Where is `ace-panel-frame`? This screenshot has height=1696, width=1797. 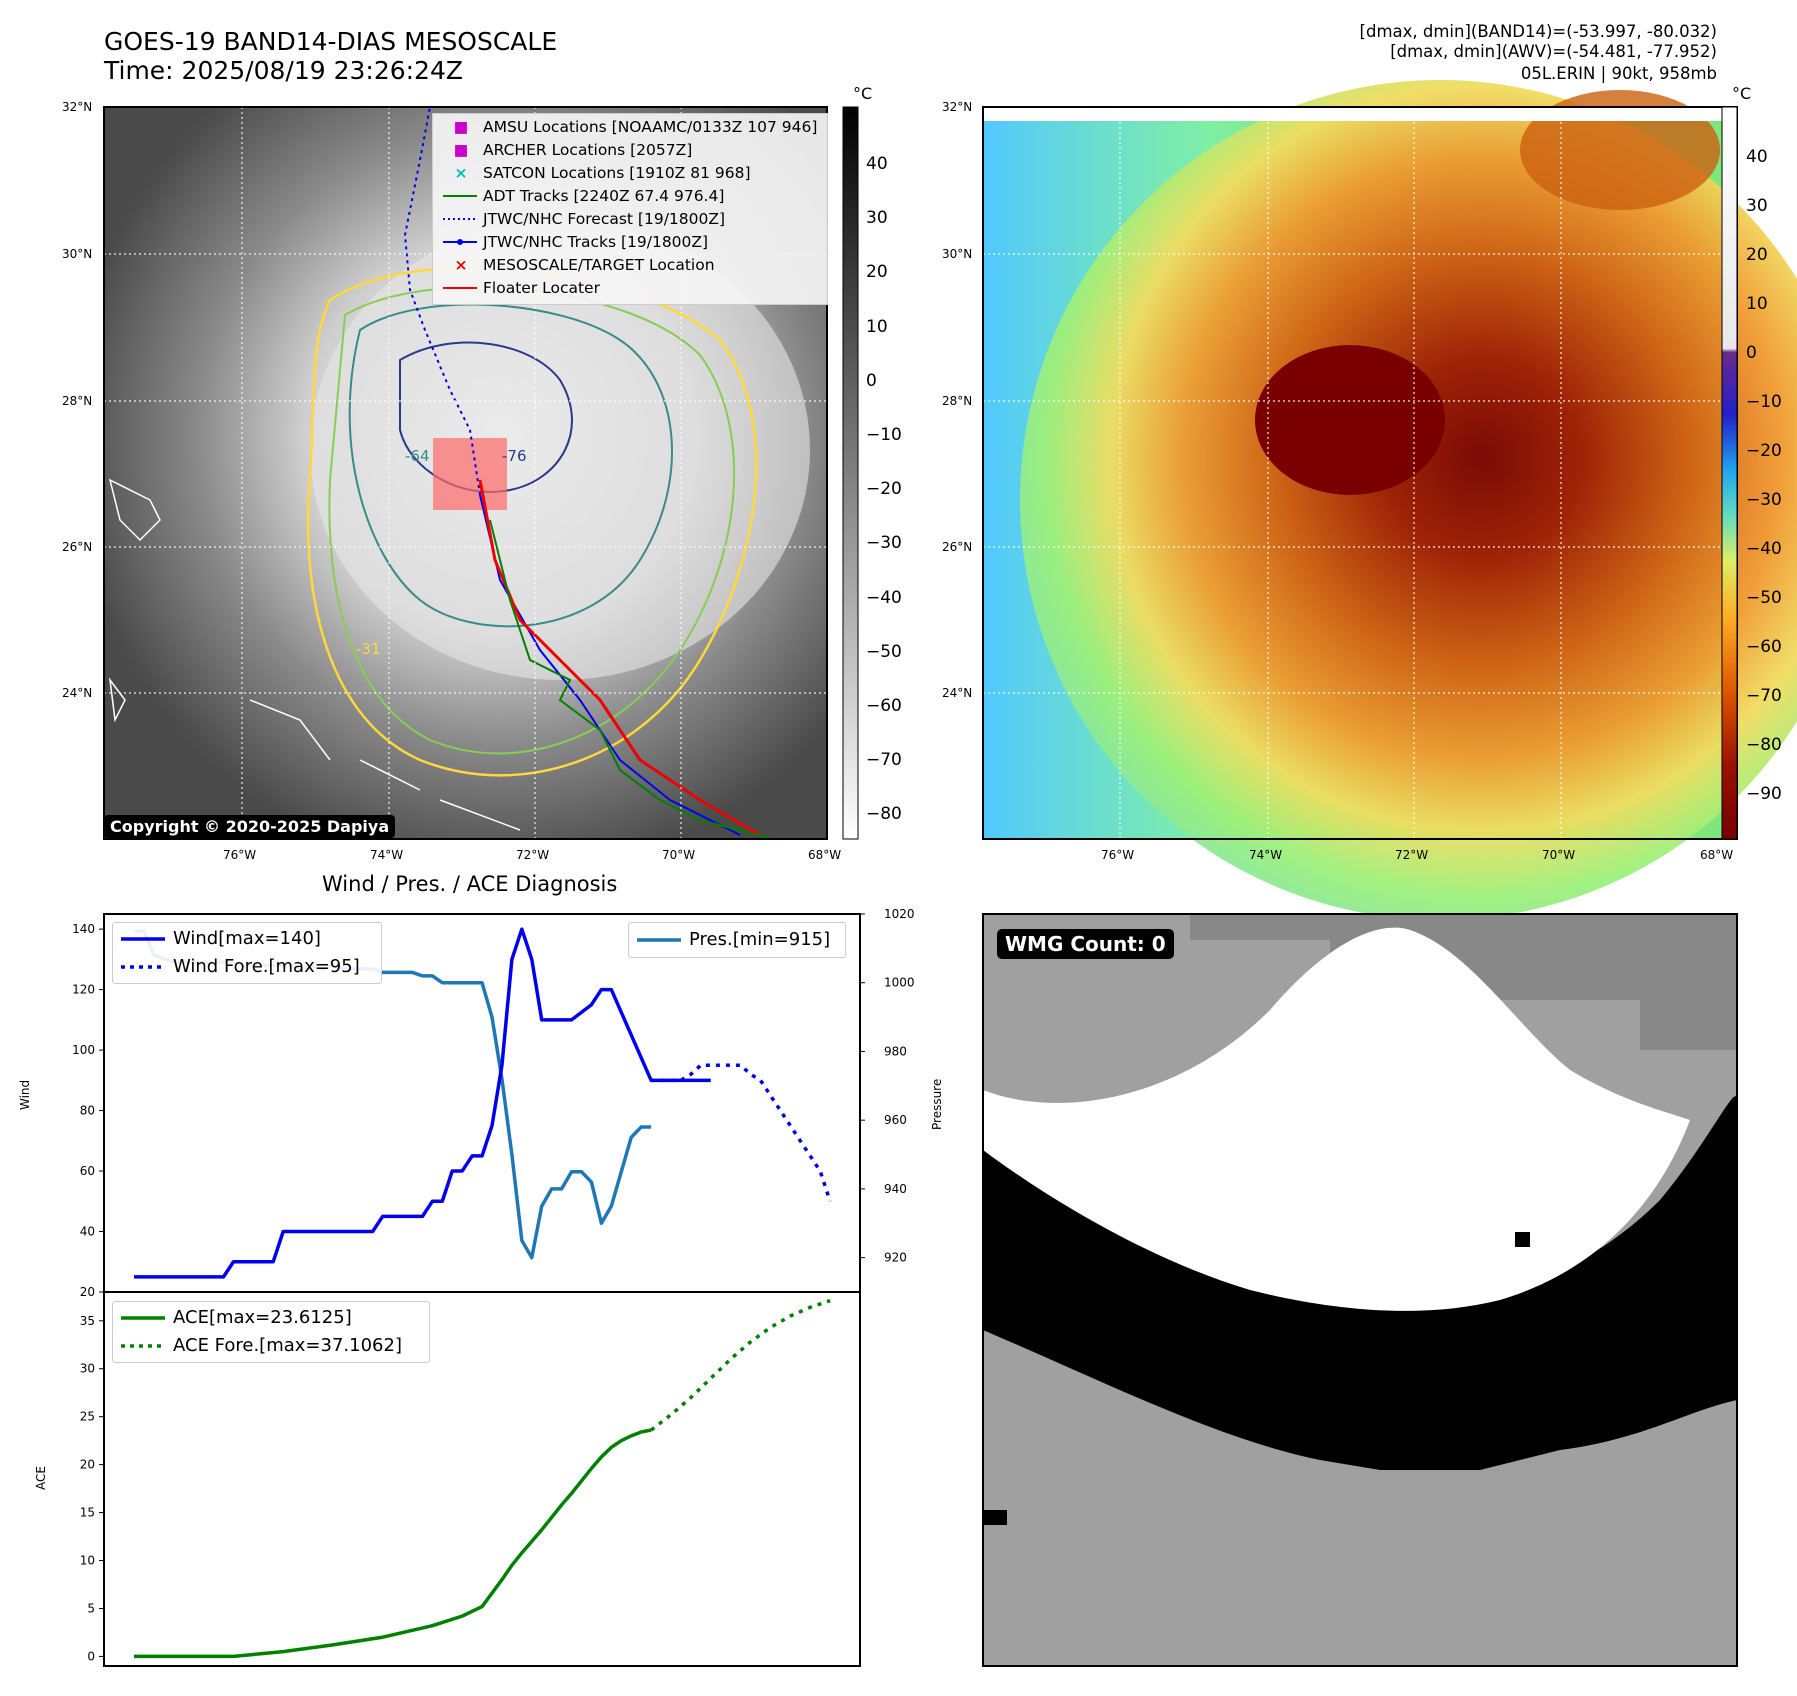
ace-panel-frame is located at coordinates (482, 1479).